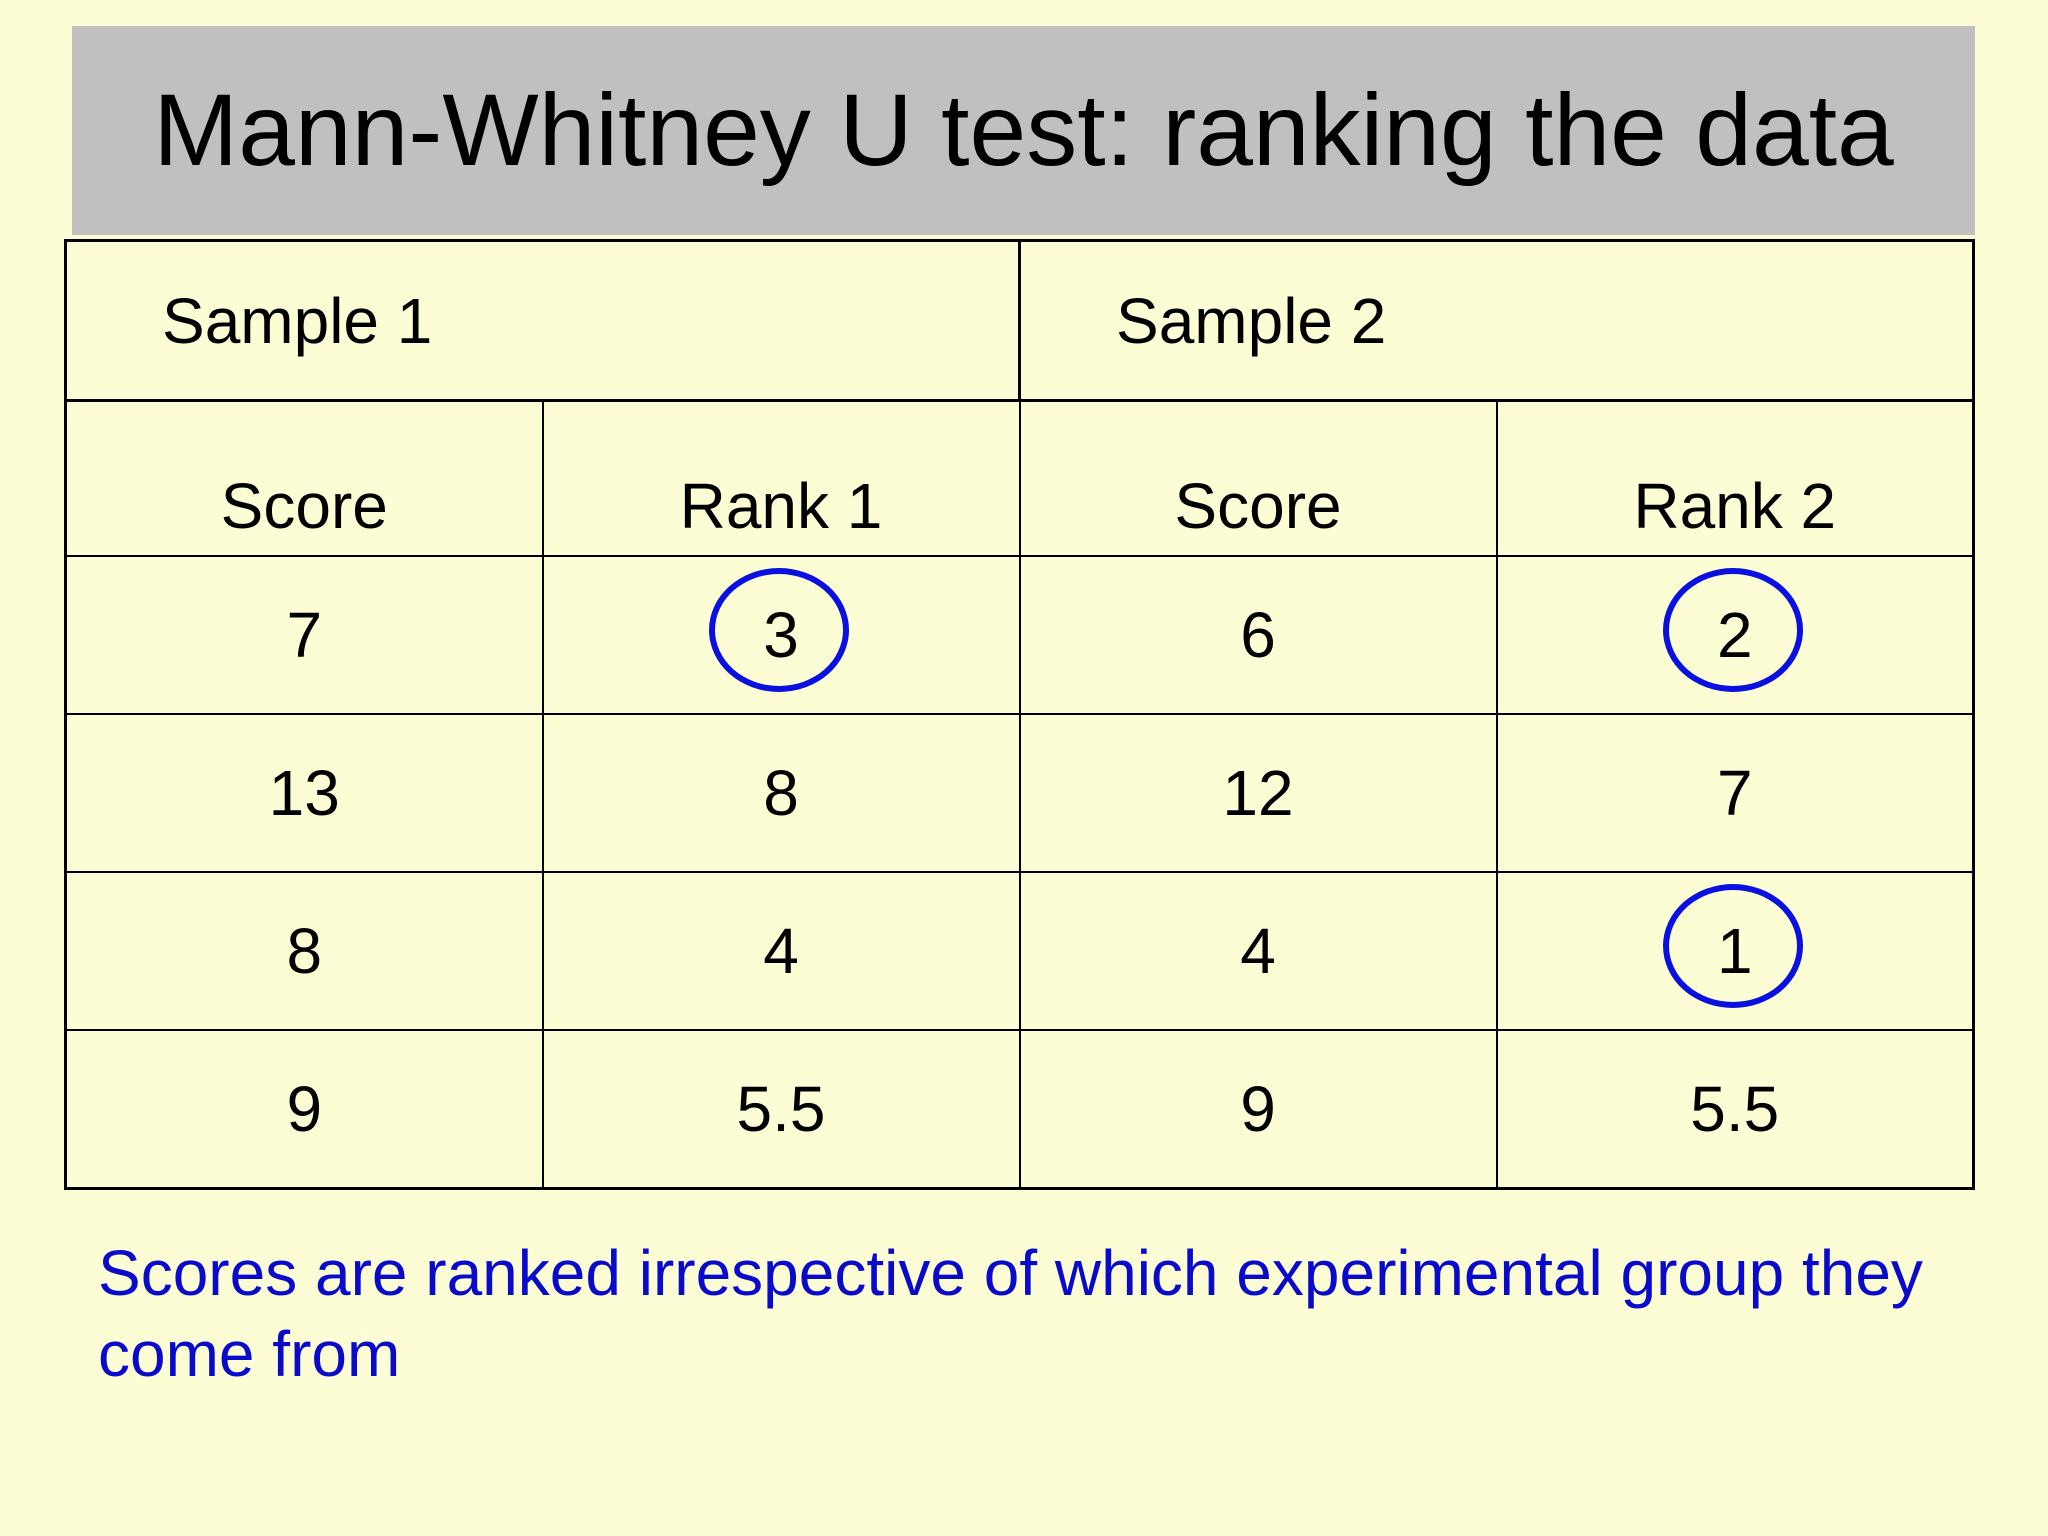 The height and width of the screenshot is (1536, 2048). What do you see at coordinates (1735, 478) in the screenshot?
I see `column-header: Rank 2` at bounding box center [1735, 478].